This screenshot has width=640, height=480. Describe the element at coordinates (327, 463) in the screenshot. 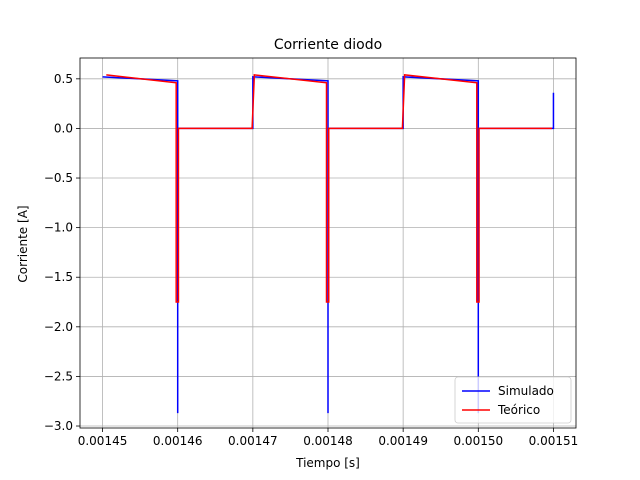

I see `x-axis-label: Tiempo [s]` at that location.